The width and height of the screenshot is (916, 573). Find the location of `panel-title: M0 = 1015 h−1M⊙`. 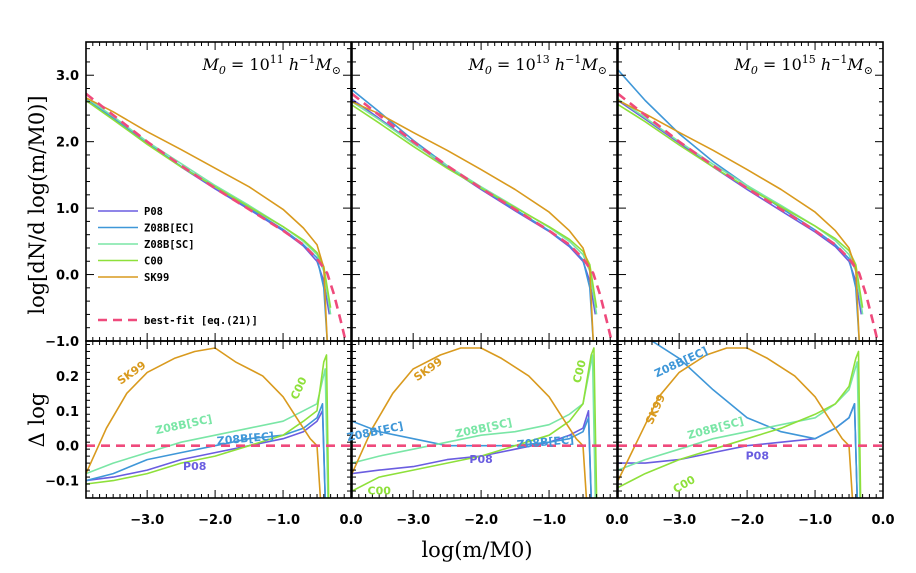

panel-title: M0 = 1015 h−1M⊙ is located at coordinates (803, 65).